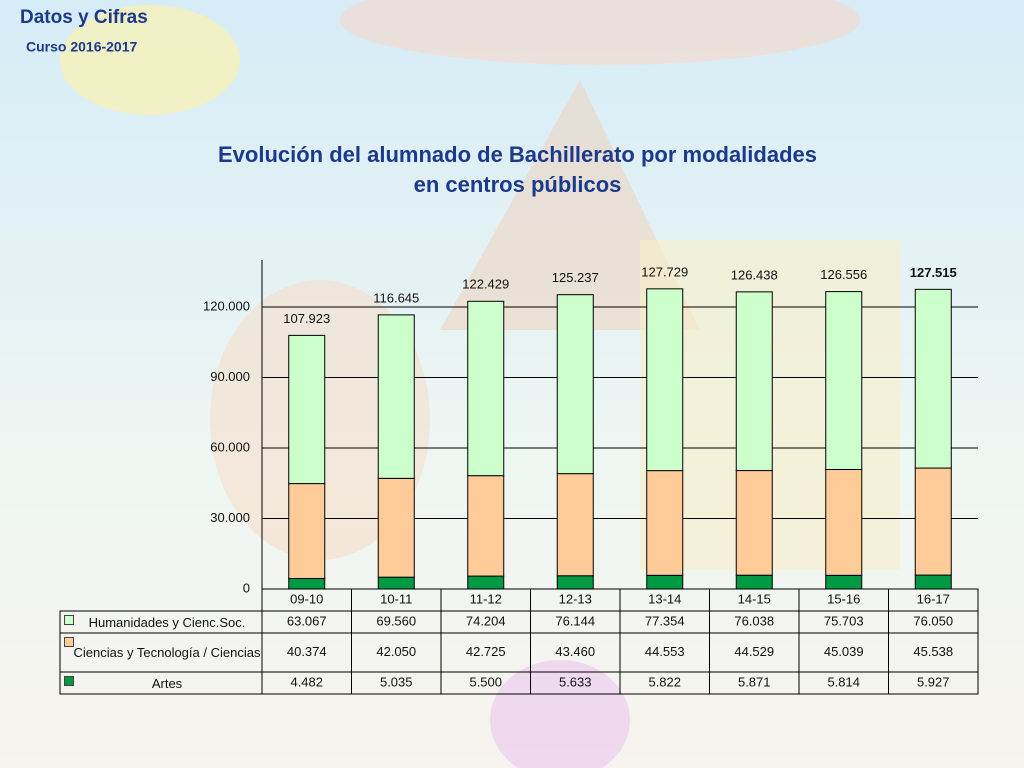  I want to click on total-label: 125.237, so click(575, 277).